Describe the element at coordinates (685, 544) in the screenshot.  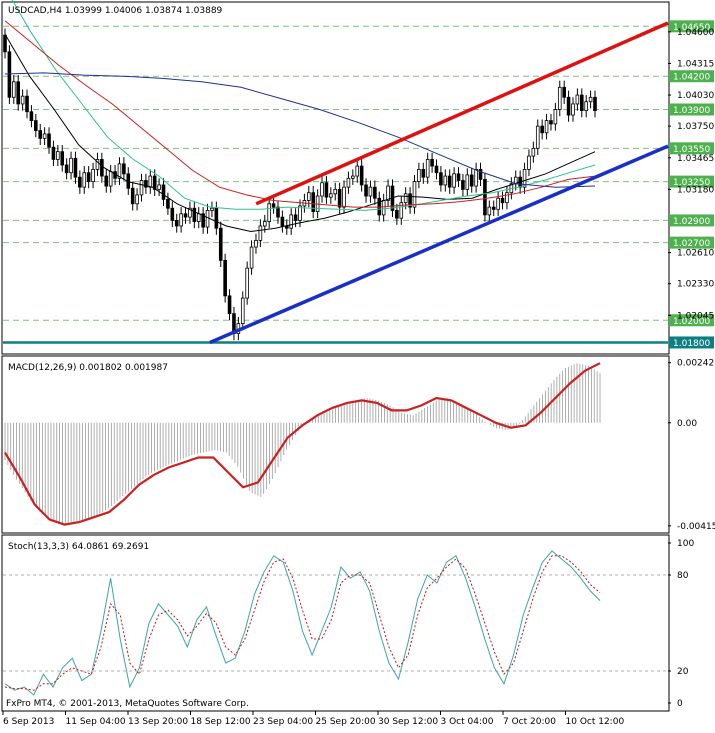
I see `stoch-tick-label: 100` at that location.